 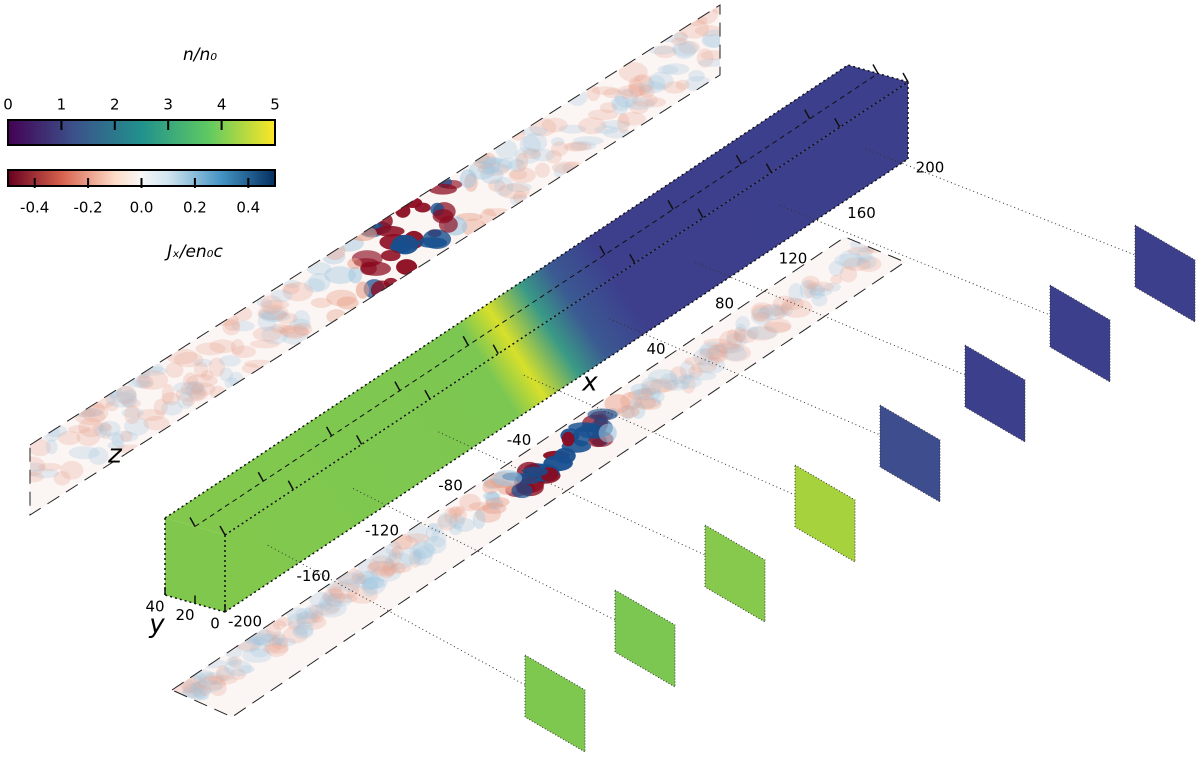 I want to click on colorbar-tick-label: -0.2, so click(x=87, y=208).